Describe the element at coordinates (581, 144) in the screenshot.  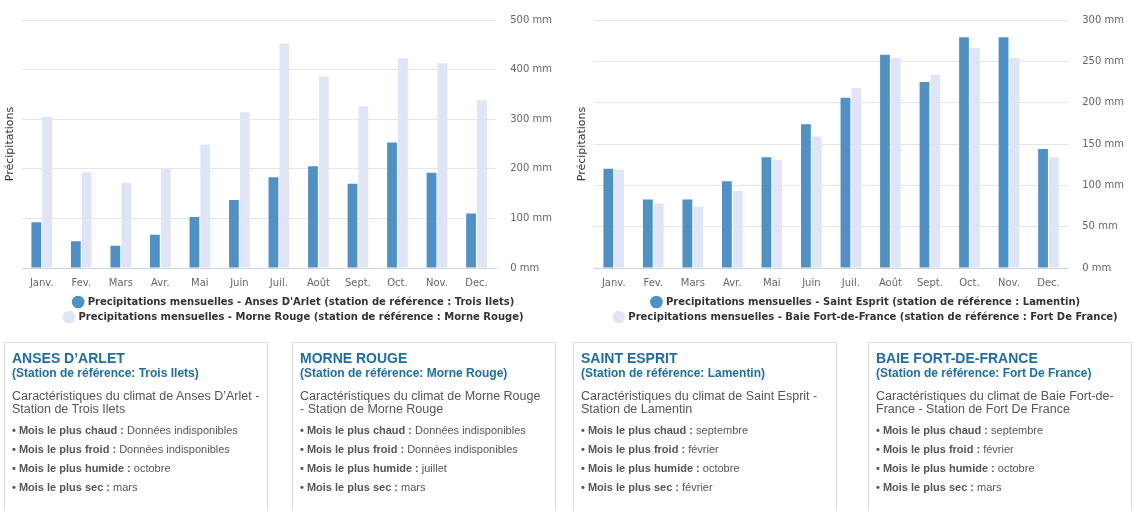
I see `y-axis-title: Précipitations` at that location.